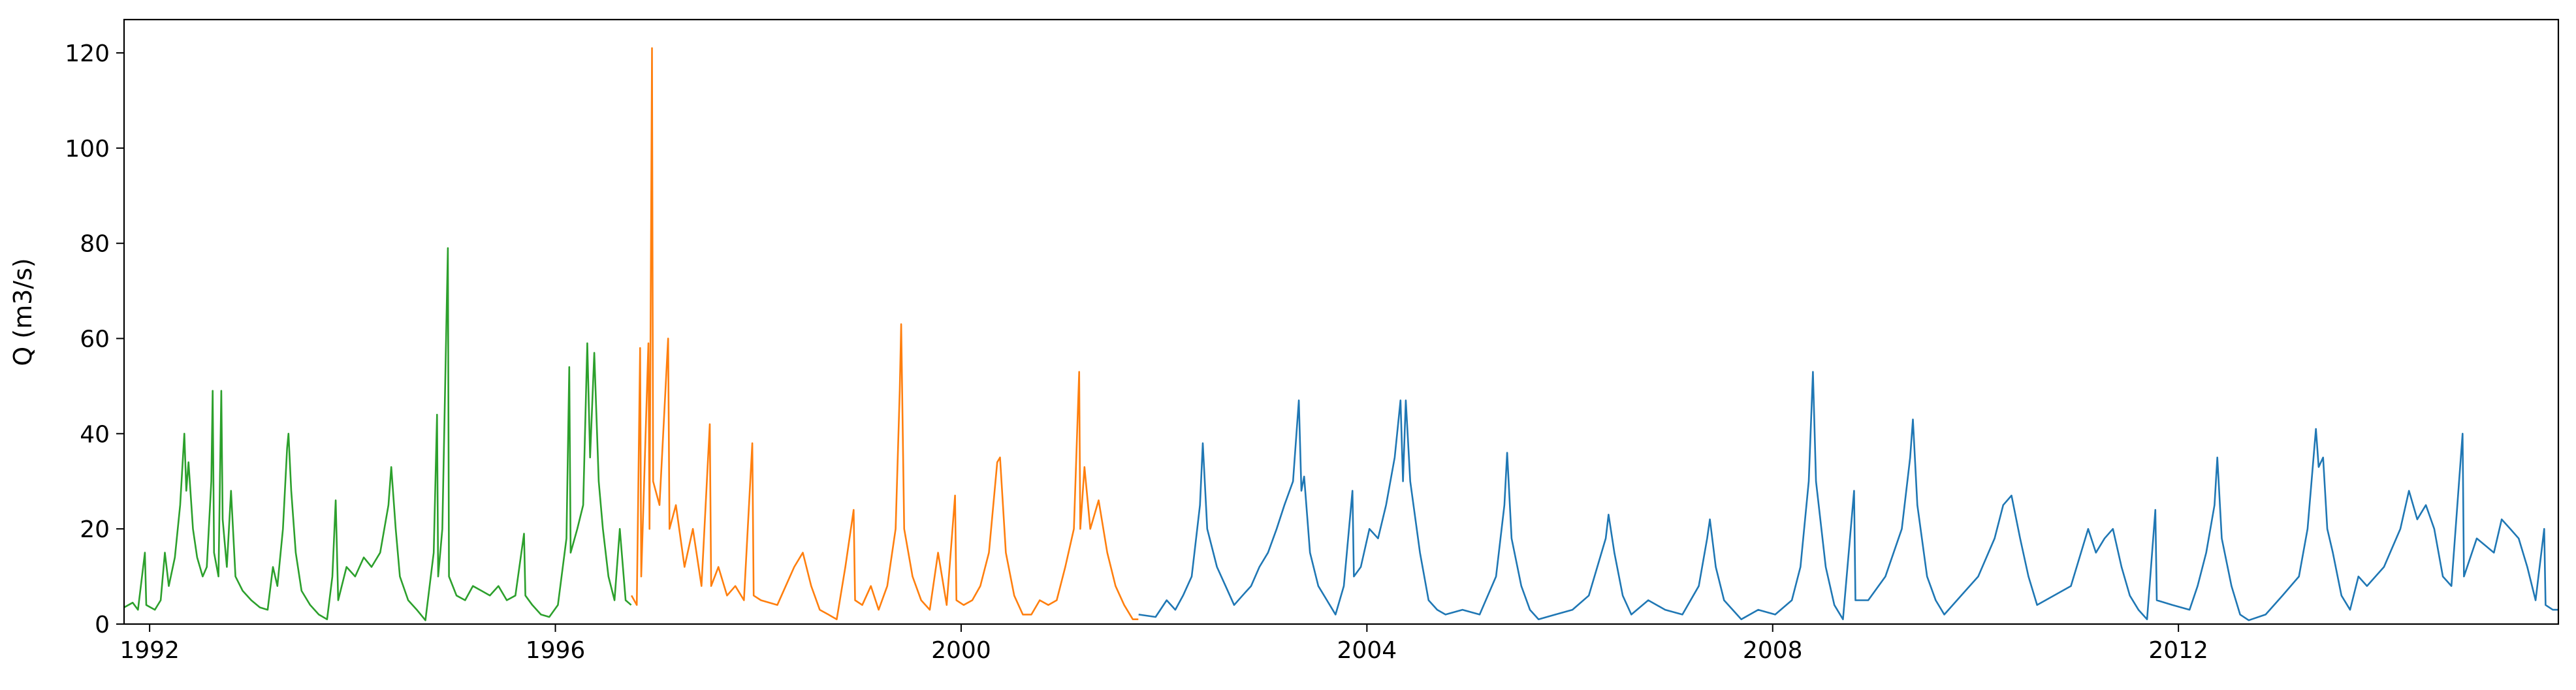  What do you see at coordinates (103, 625) in the screenshot?
I see `y-tick-label: 0` at bounding box center [103, 625].